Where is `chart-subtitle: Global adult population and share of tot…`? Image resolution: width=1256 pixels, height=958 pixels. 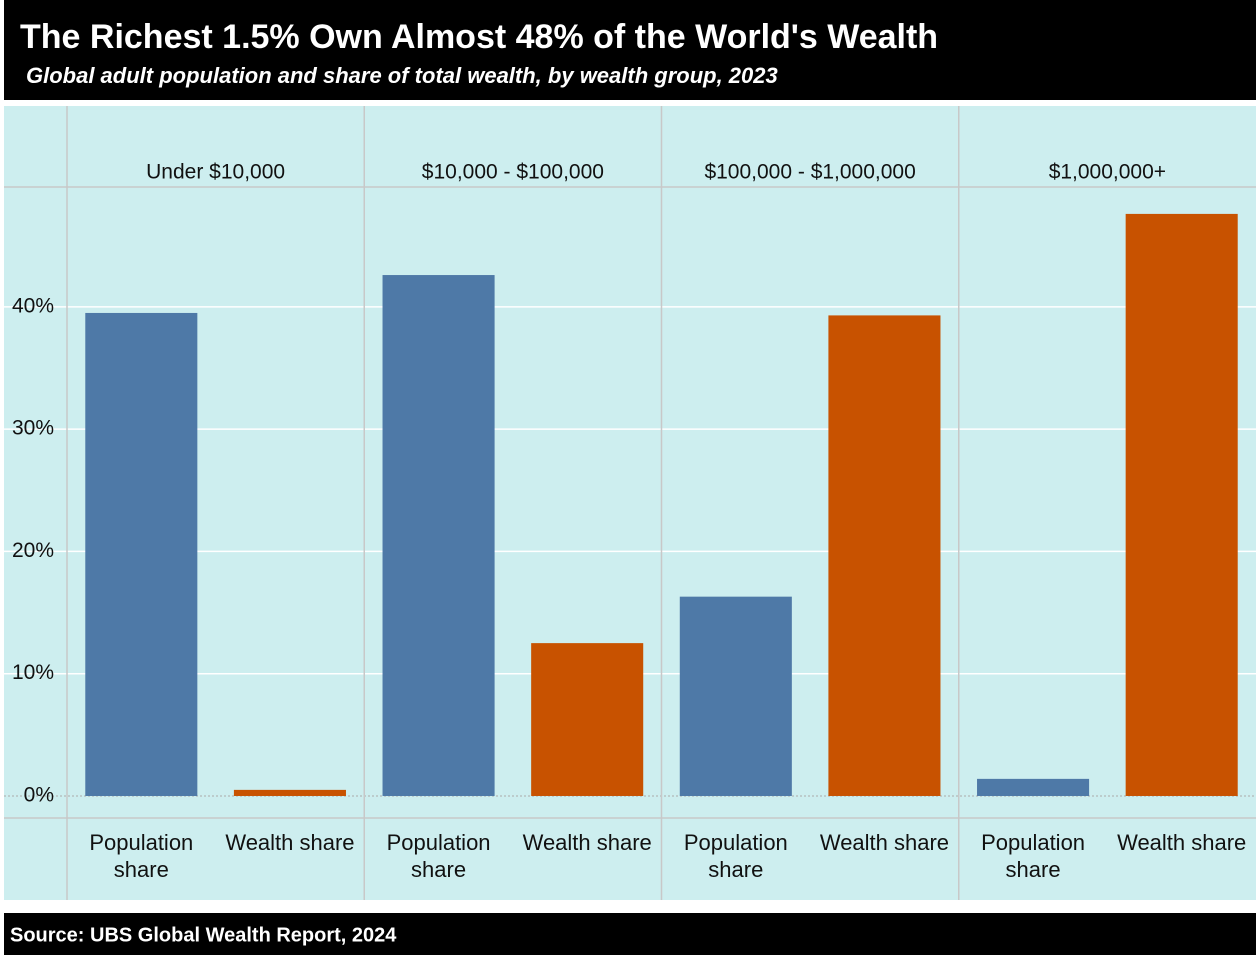
chart-subtitle: Global adult population and share of tot… is located at coordinates (402, 75).